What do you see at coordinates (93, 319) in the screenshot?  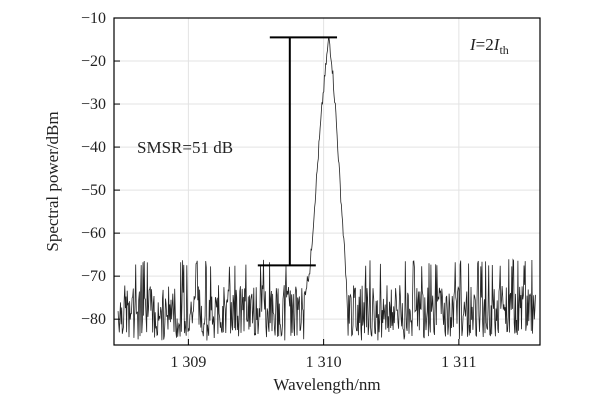 I see `y-tick-label: −80` at bounding box center [93, 319].